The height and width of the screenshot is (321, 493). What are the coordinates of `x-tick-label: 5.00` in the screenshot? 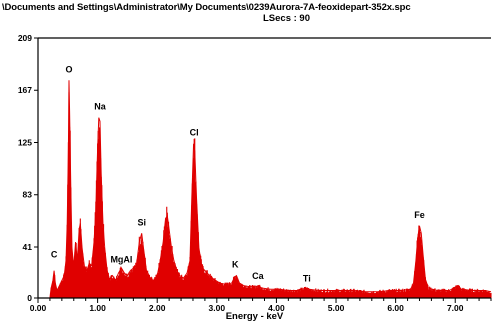 It's located at (336, 308).